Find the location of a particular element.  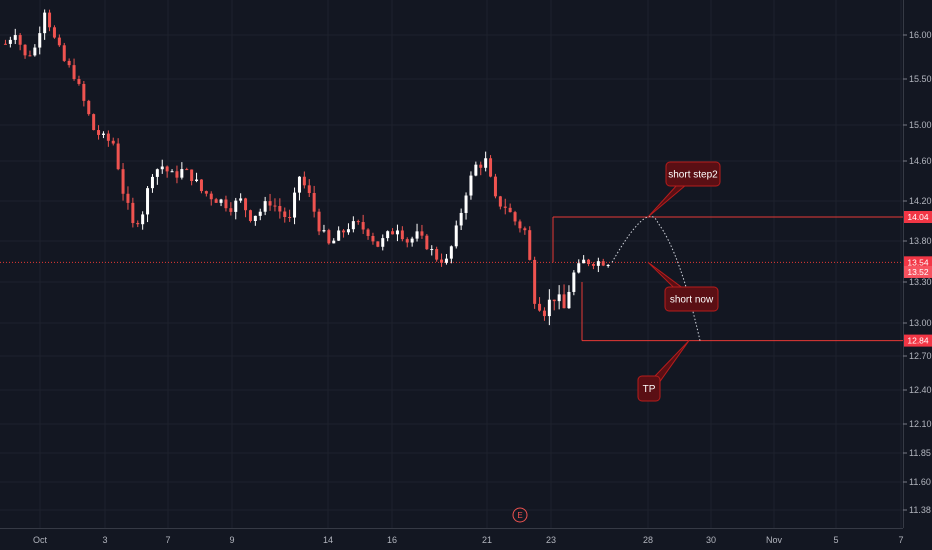

price-tick-label: 12.10 is located at coordinates (920, 424).